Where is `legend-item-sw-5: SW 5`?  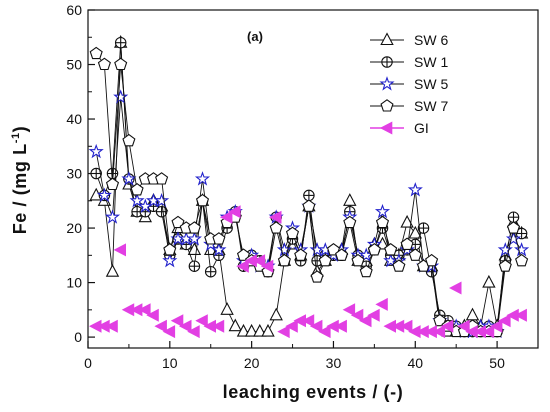 legend-item-sw-5: SW 5 is located at coordinates (409, 84).